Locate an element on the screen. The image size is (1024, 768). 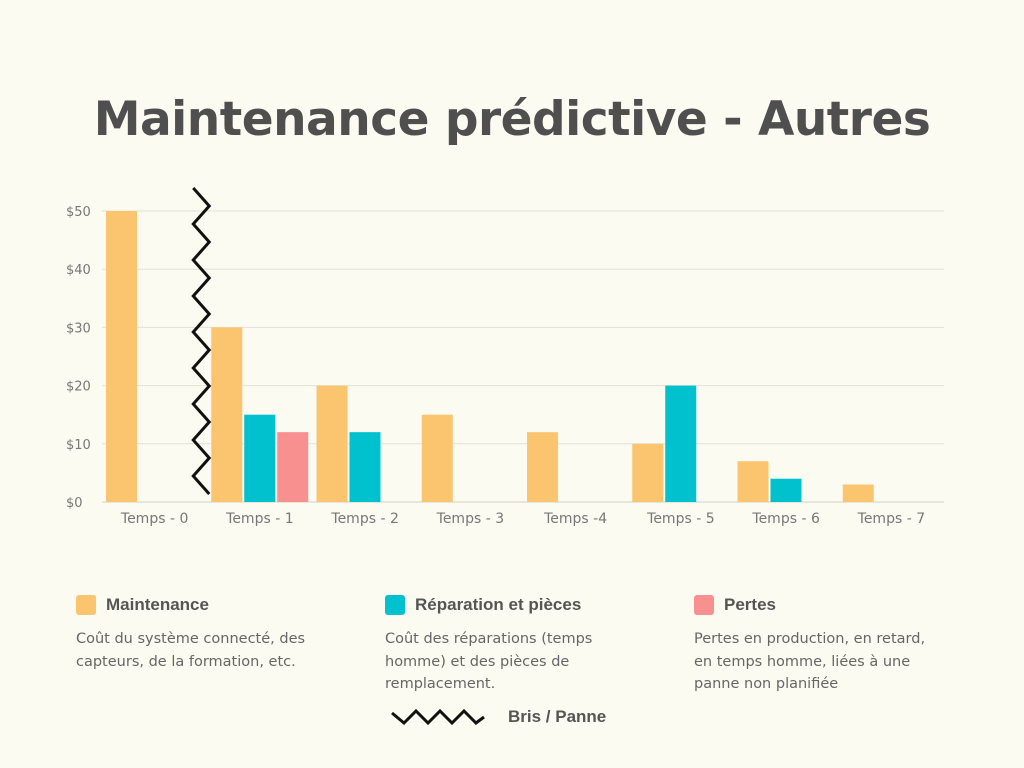
y-tick-label: $0 is located at coordinates (74, 503).